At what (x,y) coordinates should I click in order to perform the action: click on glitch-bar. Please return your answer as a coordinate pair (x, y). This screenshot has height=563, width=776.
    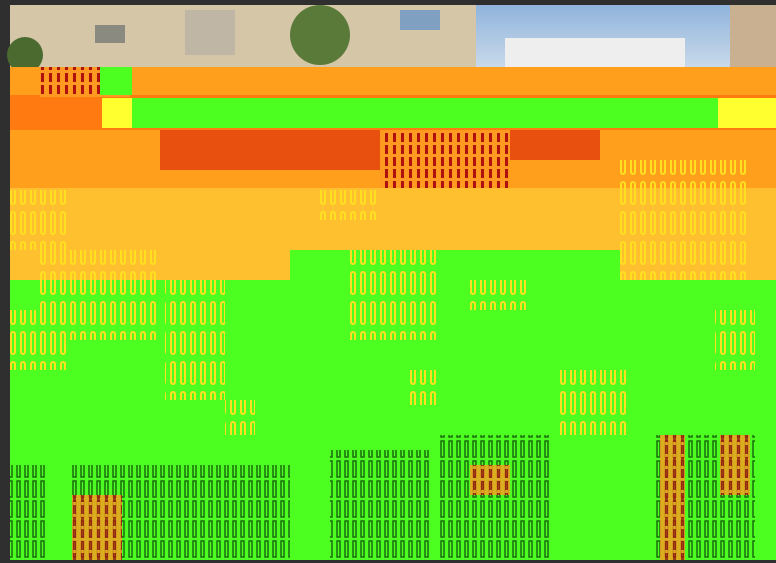
    Looking at the image, I should click on (425, 113).